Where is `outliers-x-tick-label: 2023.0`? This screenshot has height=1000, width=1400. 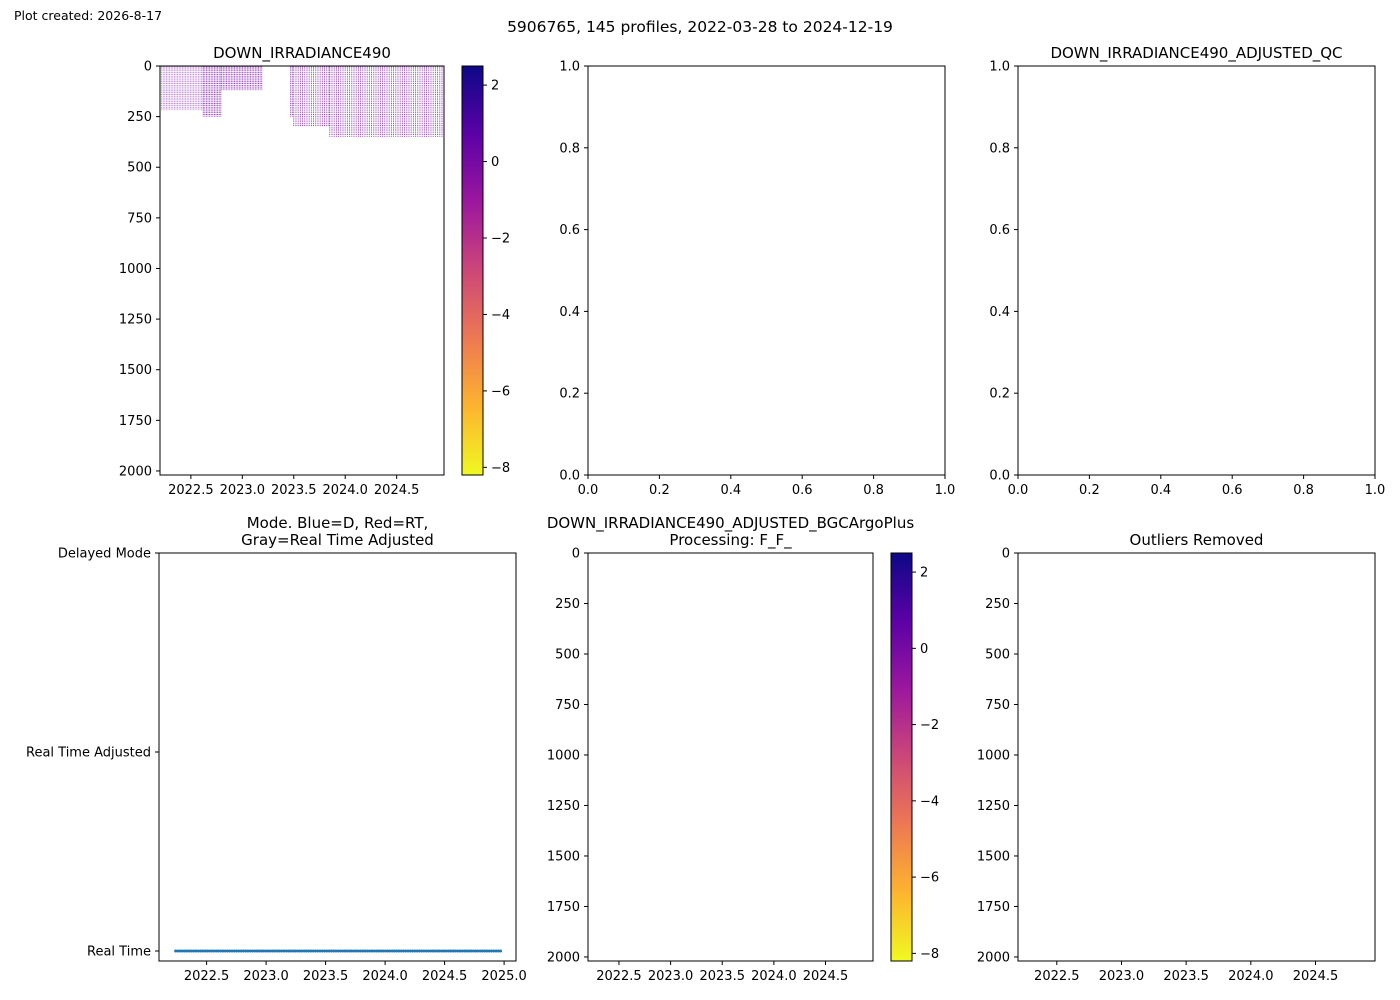 outliers-x-tick-label: 2023.0 is located at coordinates (1122, 976).